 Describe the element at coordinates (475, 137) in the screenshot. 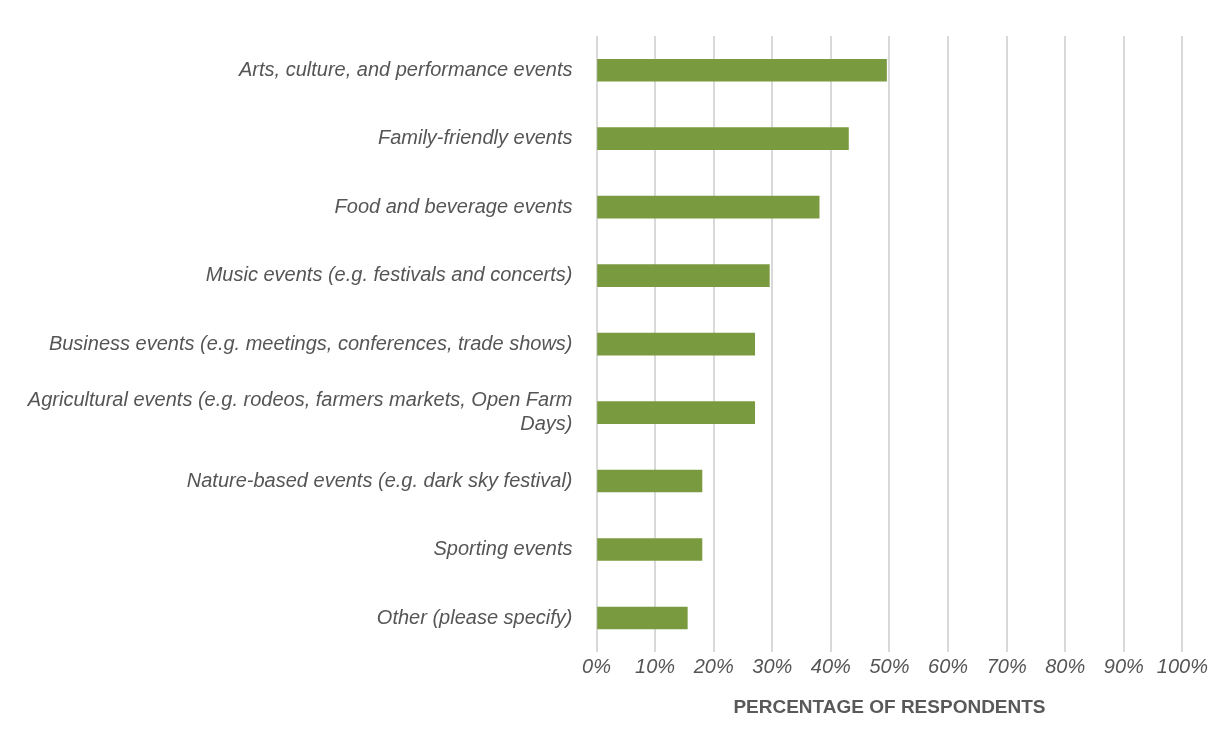

I see `y-tick-label: Family-friendly events` at that location.